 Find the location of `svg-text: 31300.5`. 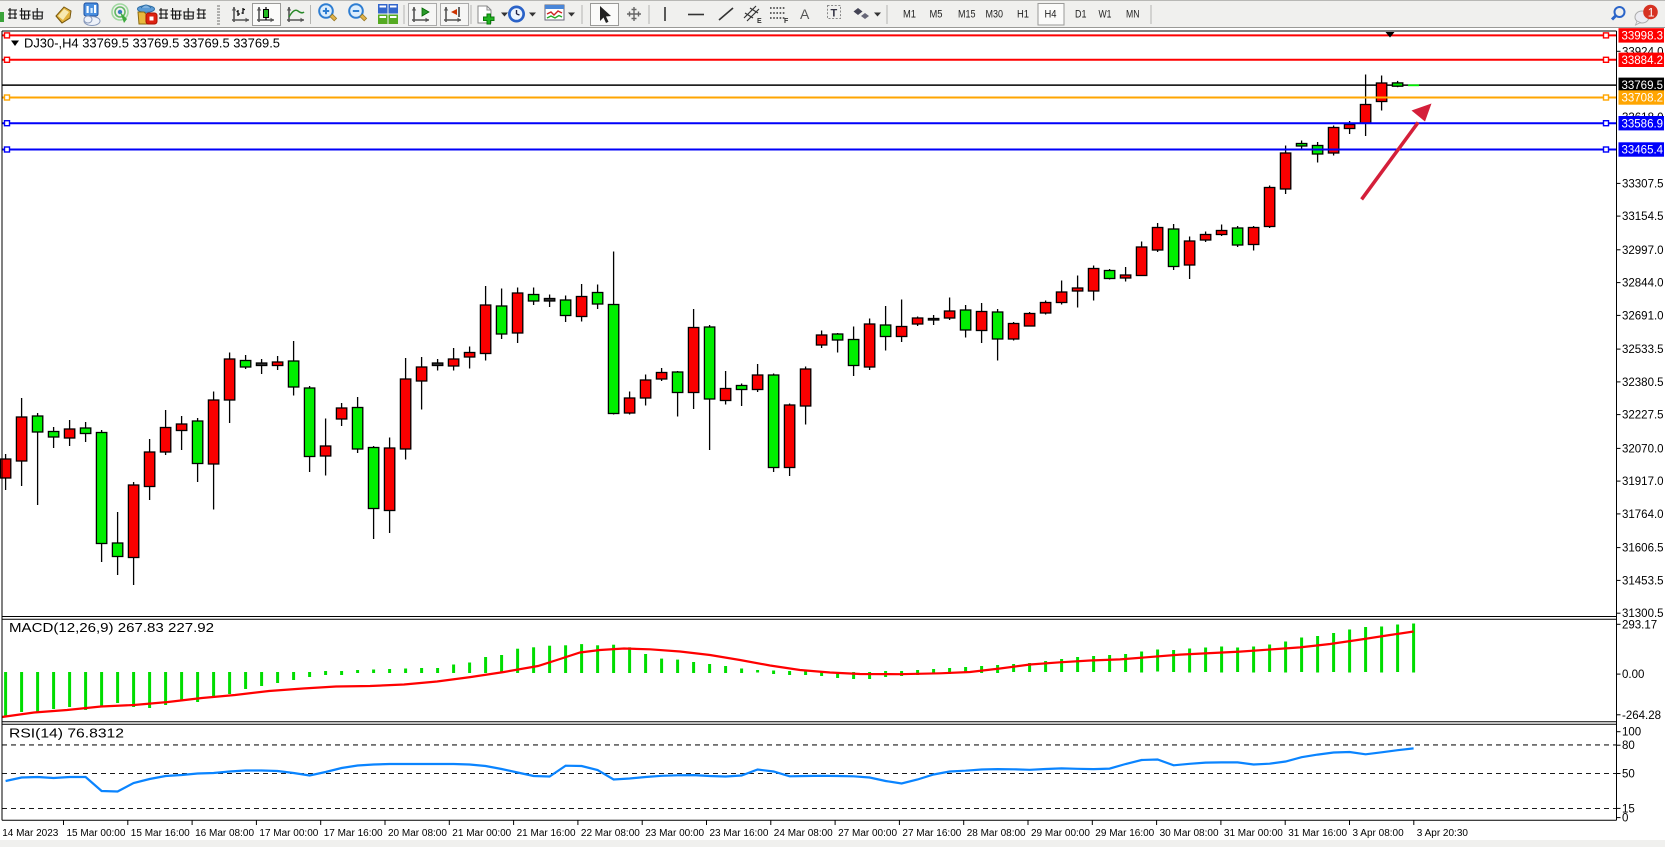

svg-text: 31300.5 is located at coordinates (1643, 614).